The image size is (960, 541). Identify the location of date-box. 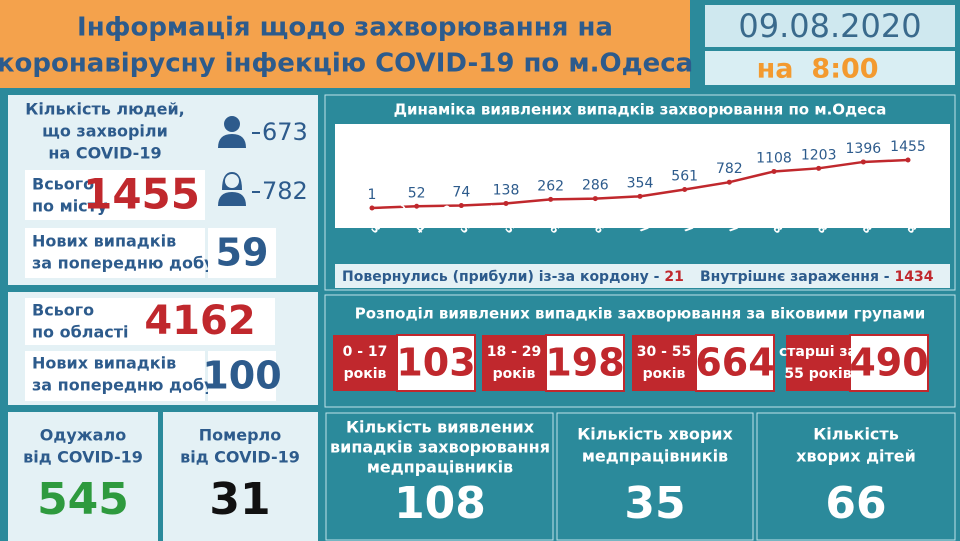
(830, 26).